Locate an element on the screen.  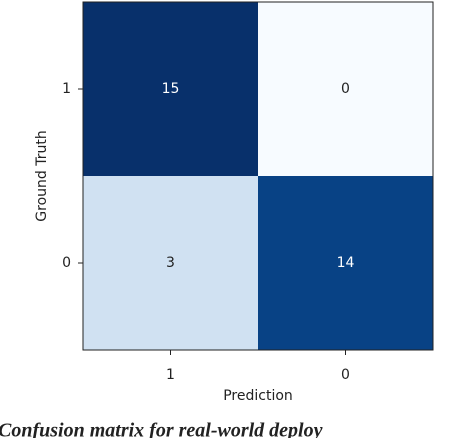
cell-label: 3 is located at coordinates (170, 263).